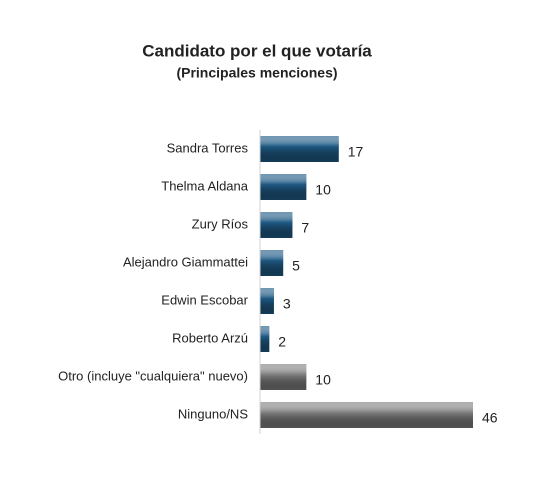 The height and width of the screenshot is (480, 550). What do you see at coordinates (305, 228) in the screenshot?
I see `value-label: 7` at bounding box center [305, 228].